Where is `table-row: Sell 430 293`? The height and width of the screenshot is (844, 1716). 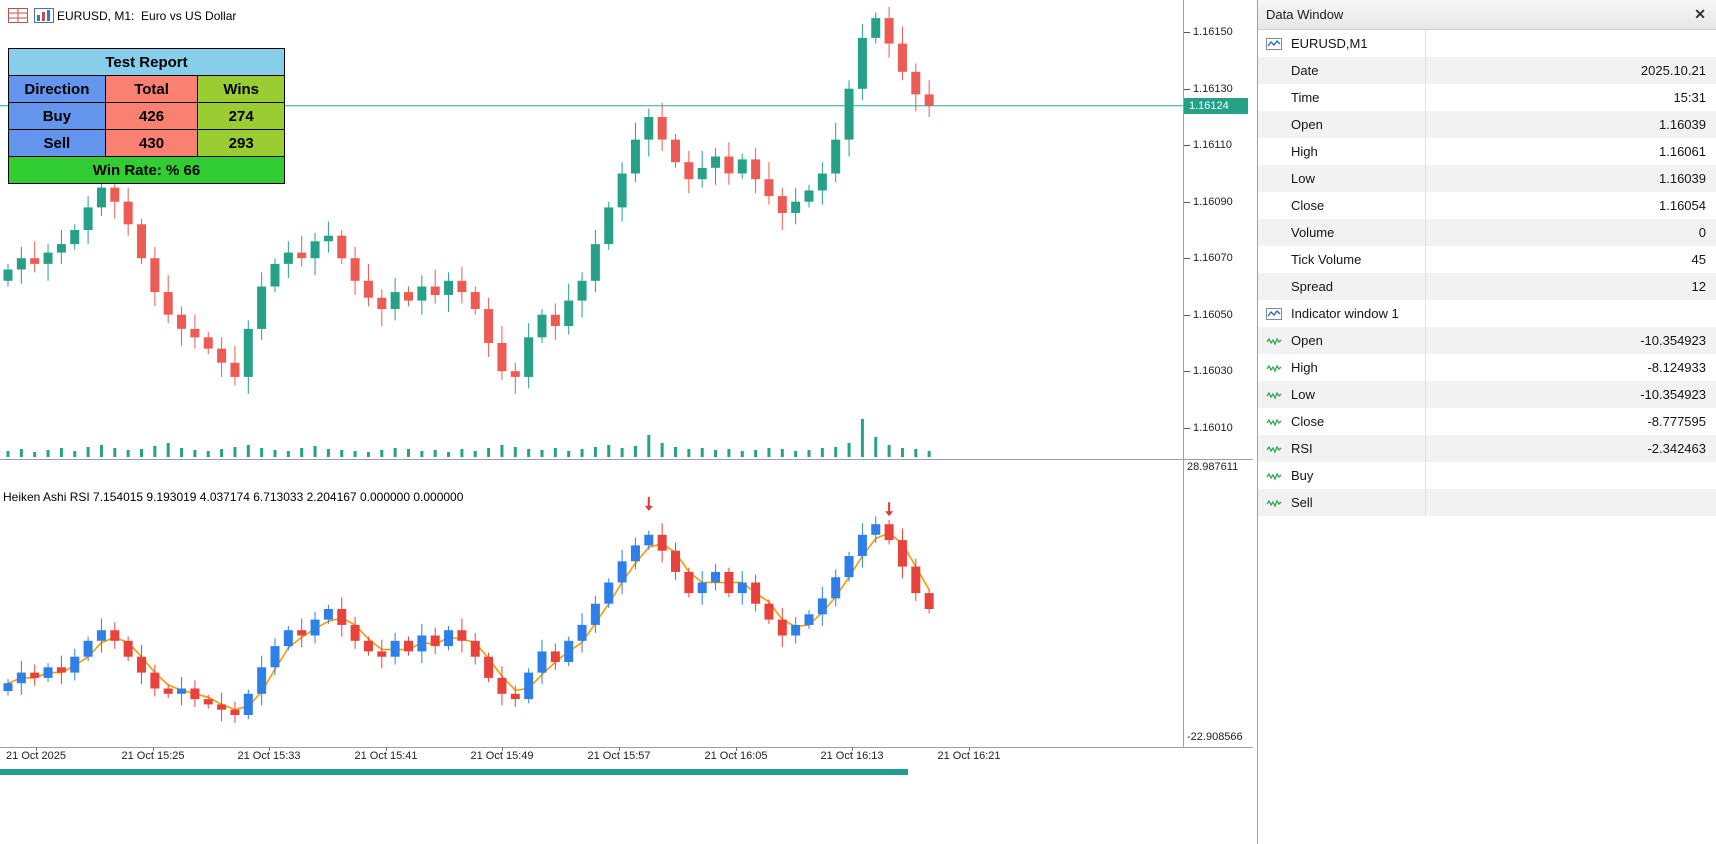 table-row: Sell 430 293 is located at coordinates (146, 143).